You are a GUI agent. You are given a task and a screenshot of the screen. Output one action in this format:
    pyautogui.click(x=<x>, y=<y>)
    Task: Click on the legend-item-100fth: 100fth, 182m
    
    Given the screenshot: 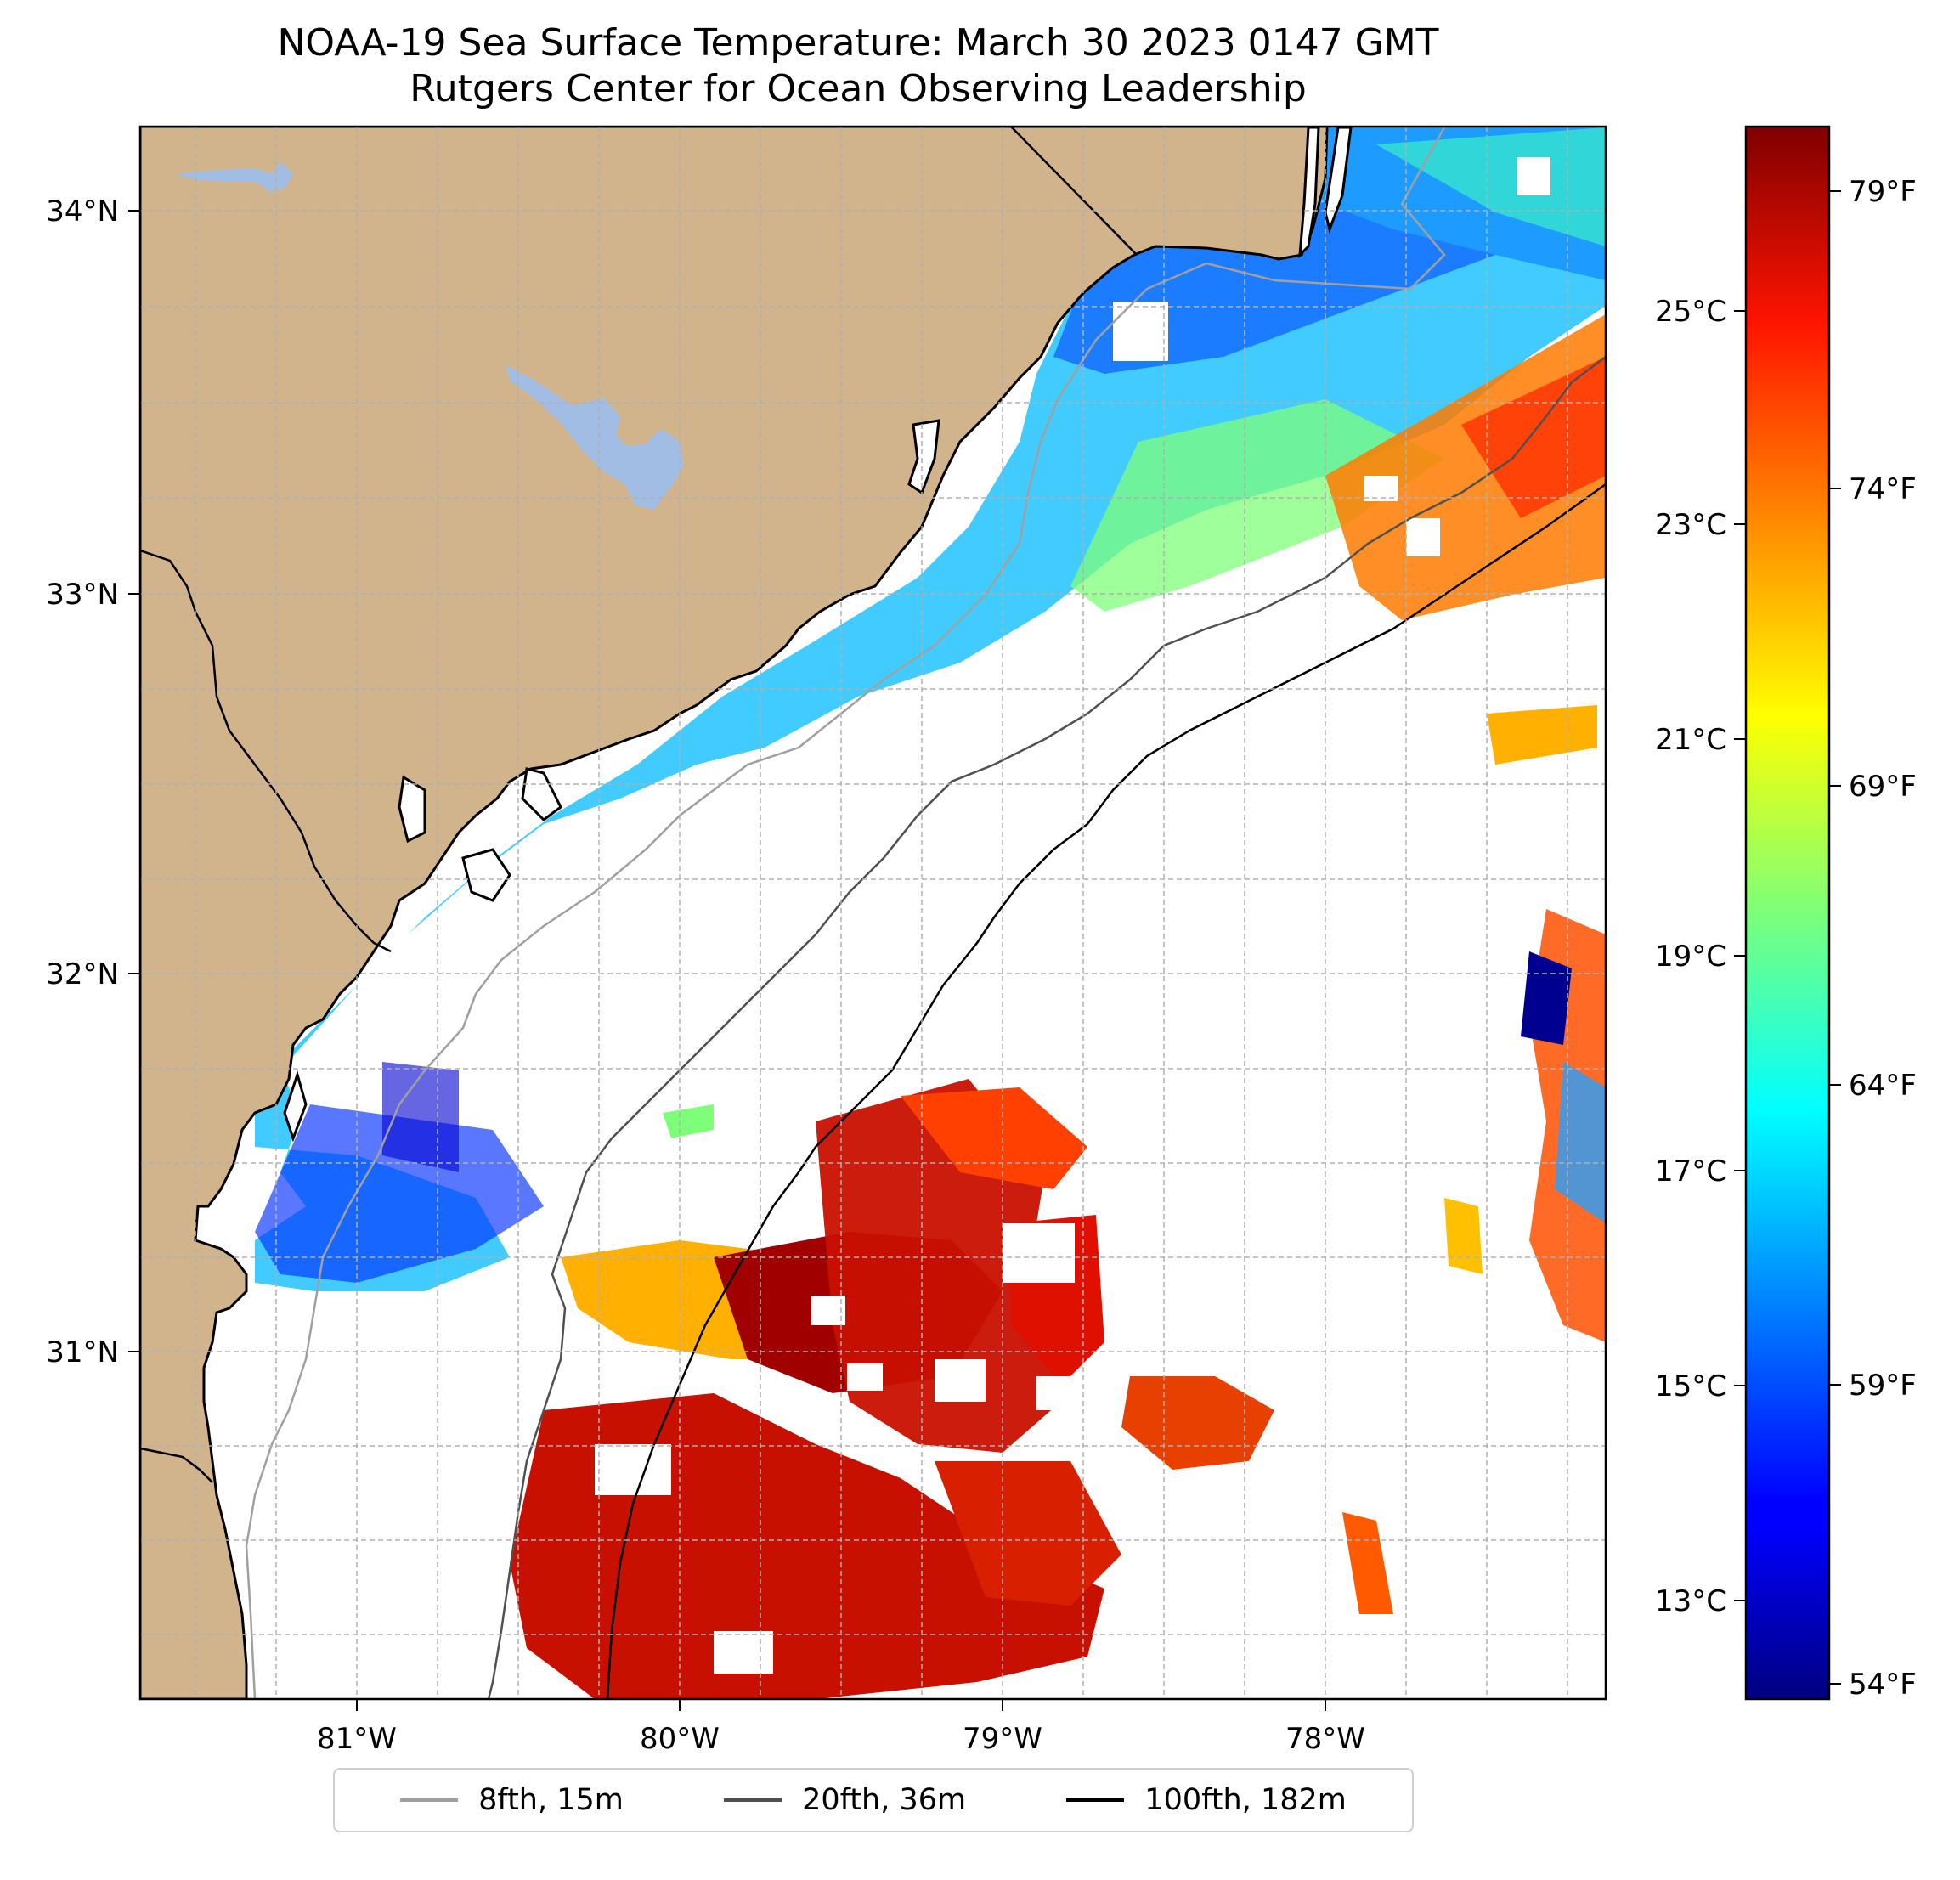 What is the action you would take?
    pyautogui.click(x=1206, y=1800)
    